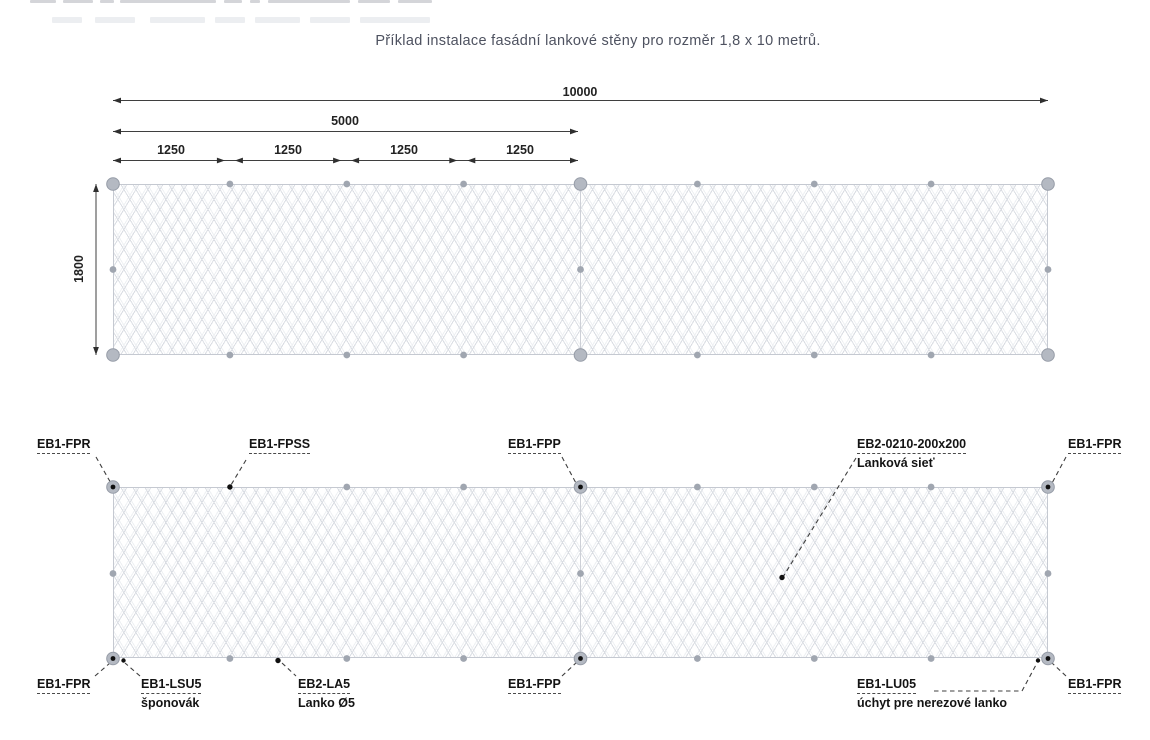 This screenshot has width=1150, height=740. I want to click on leader-fpr-bottom-right, so click(1059, 669).